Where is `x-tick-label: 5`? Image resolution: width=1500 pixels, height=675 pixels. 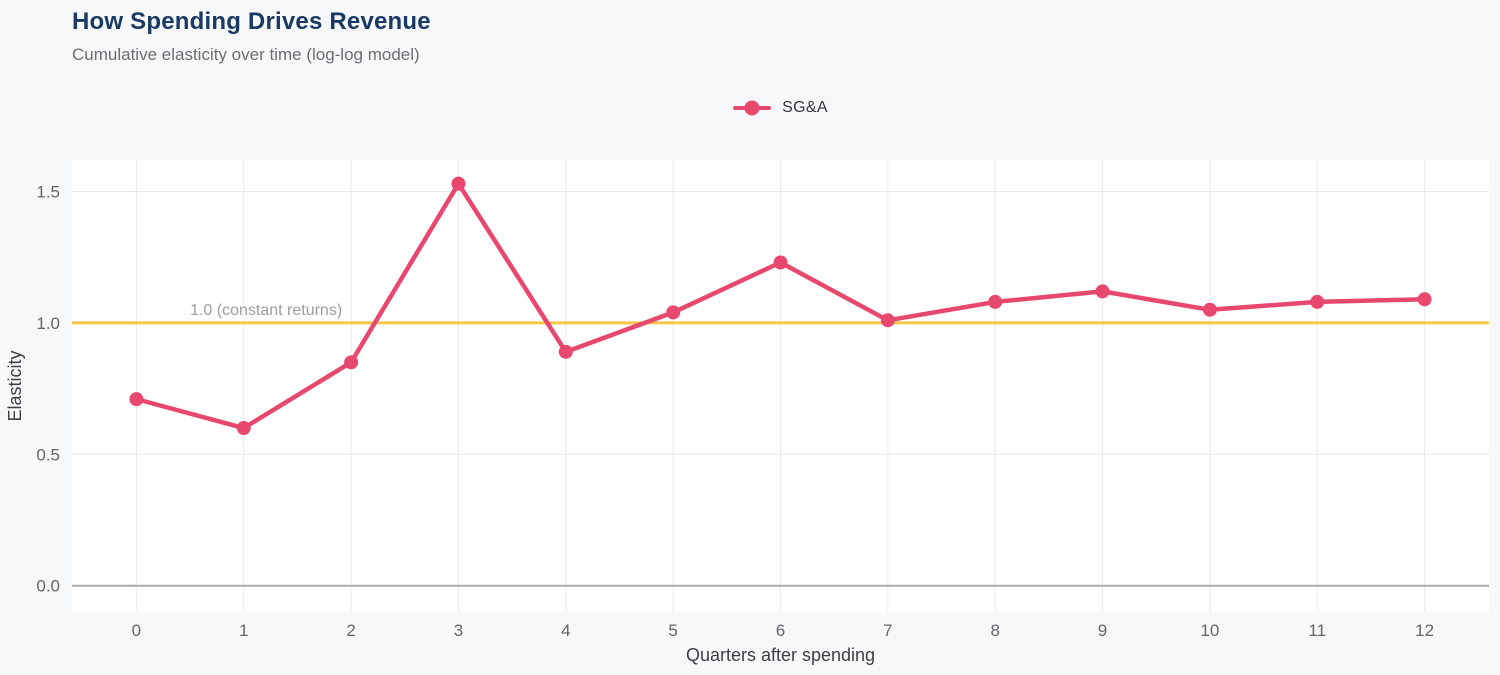 x-tick-label: 5 is located at coordinates (672, 630).